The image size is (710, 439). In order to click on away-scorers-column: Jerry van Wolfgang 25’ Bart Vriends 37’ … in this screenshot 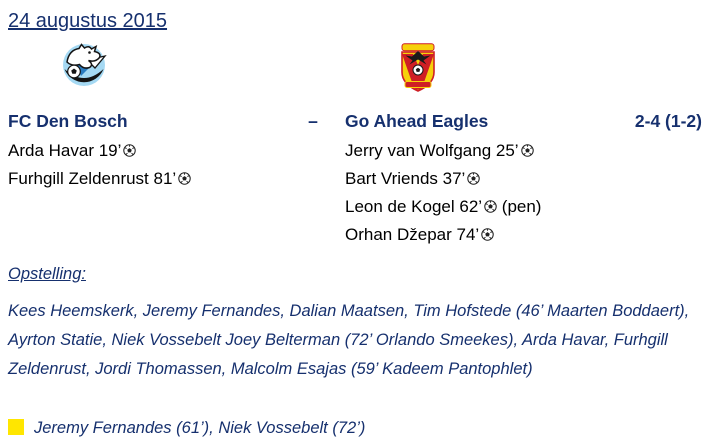, I will do `click(523, 193)`.